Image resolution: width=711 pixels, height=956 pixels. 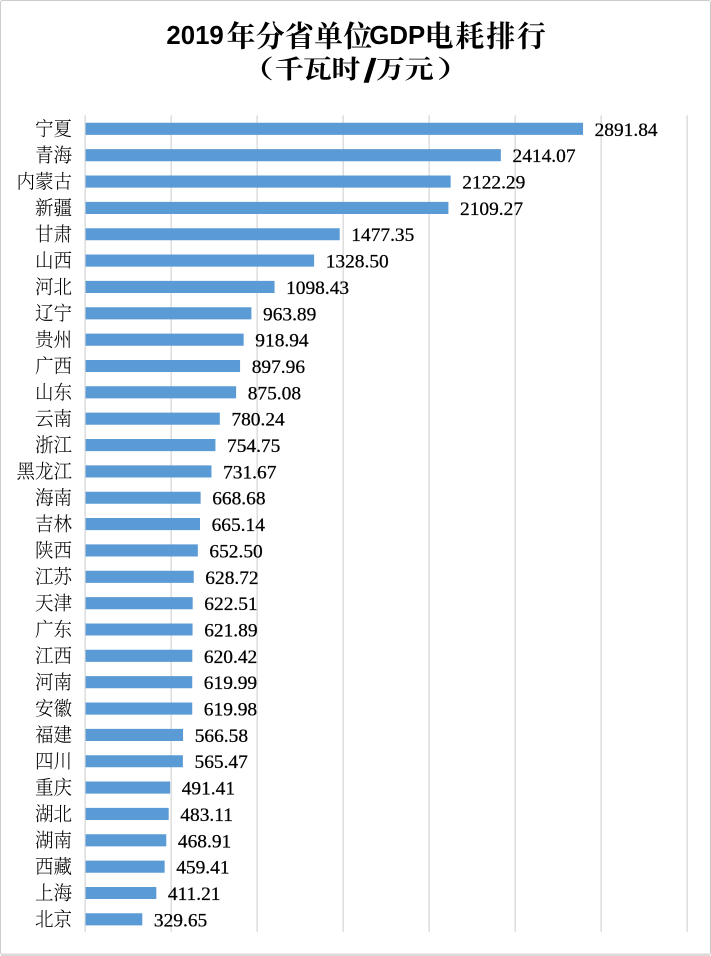 What do you see at coordinates (238, 499) in the screenshot?
I see `svg-text: 668.68` at bounding box center [238, 499].